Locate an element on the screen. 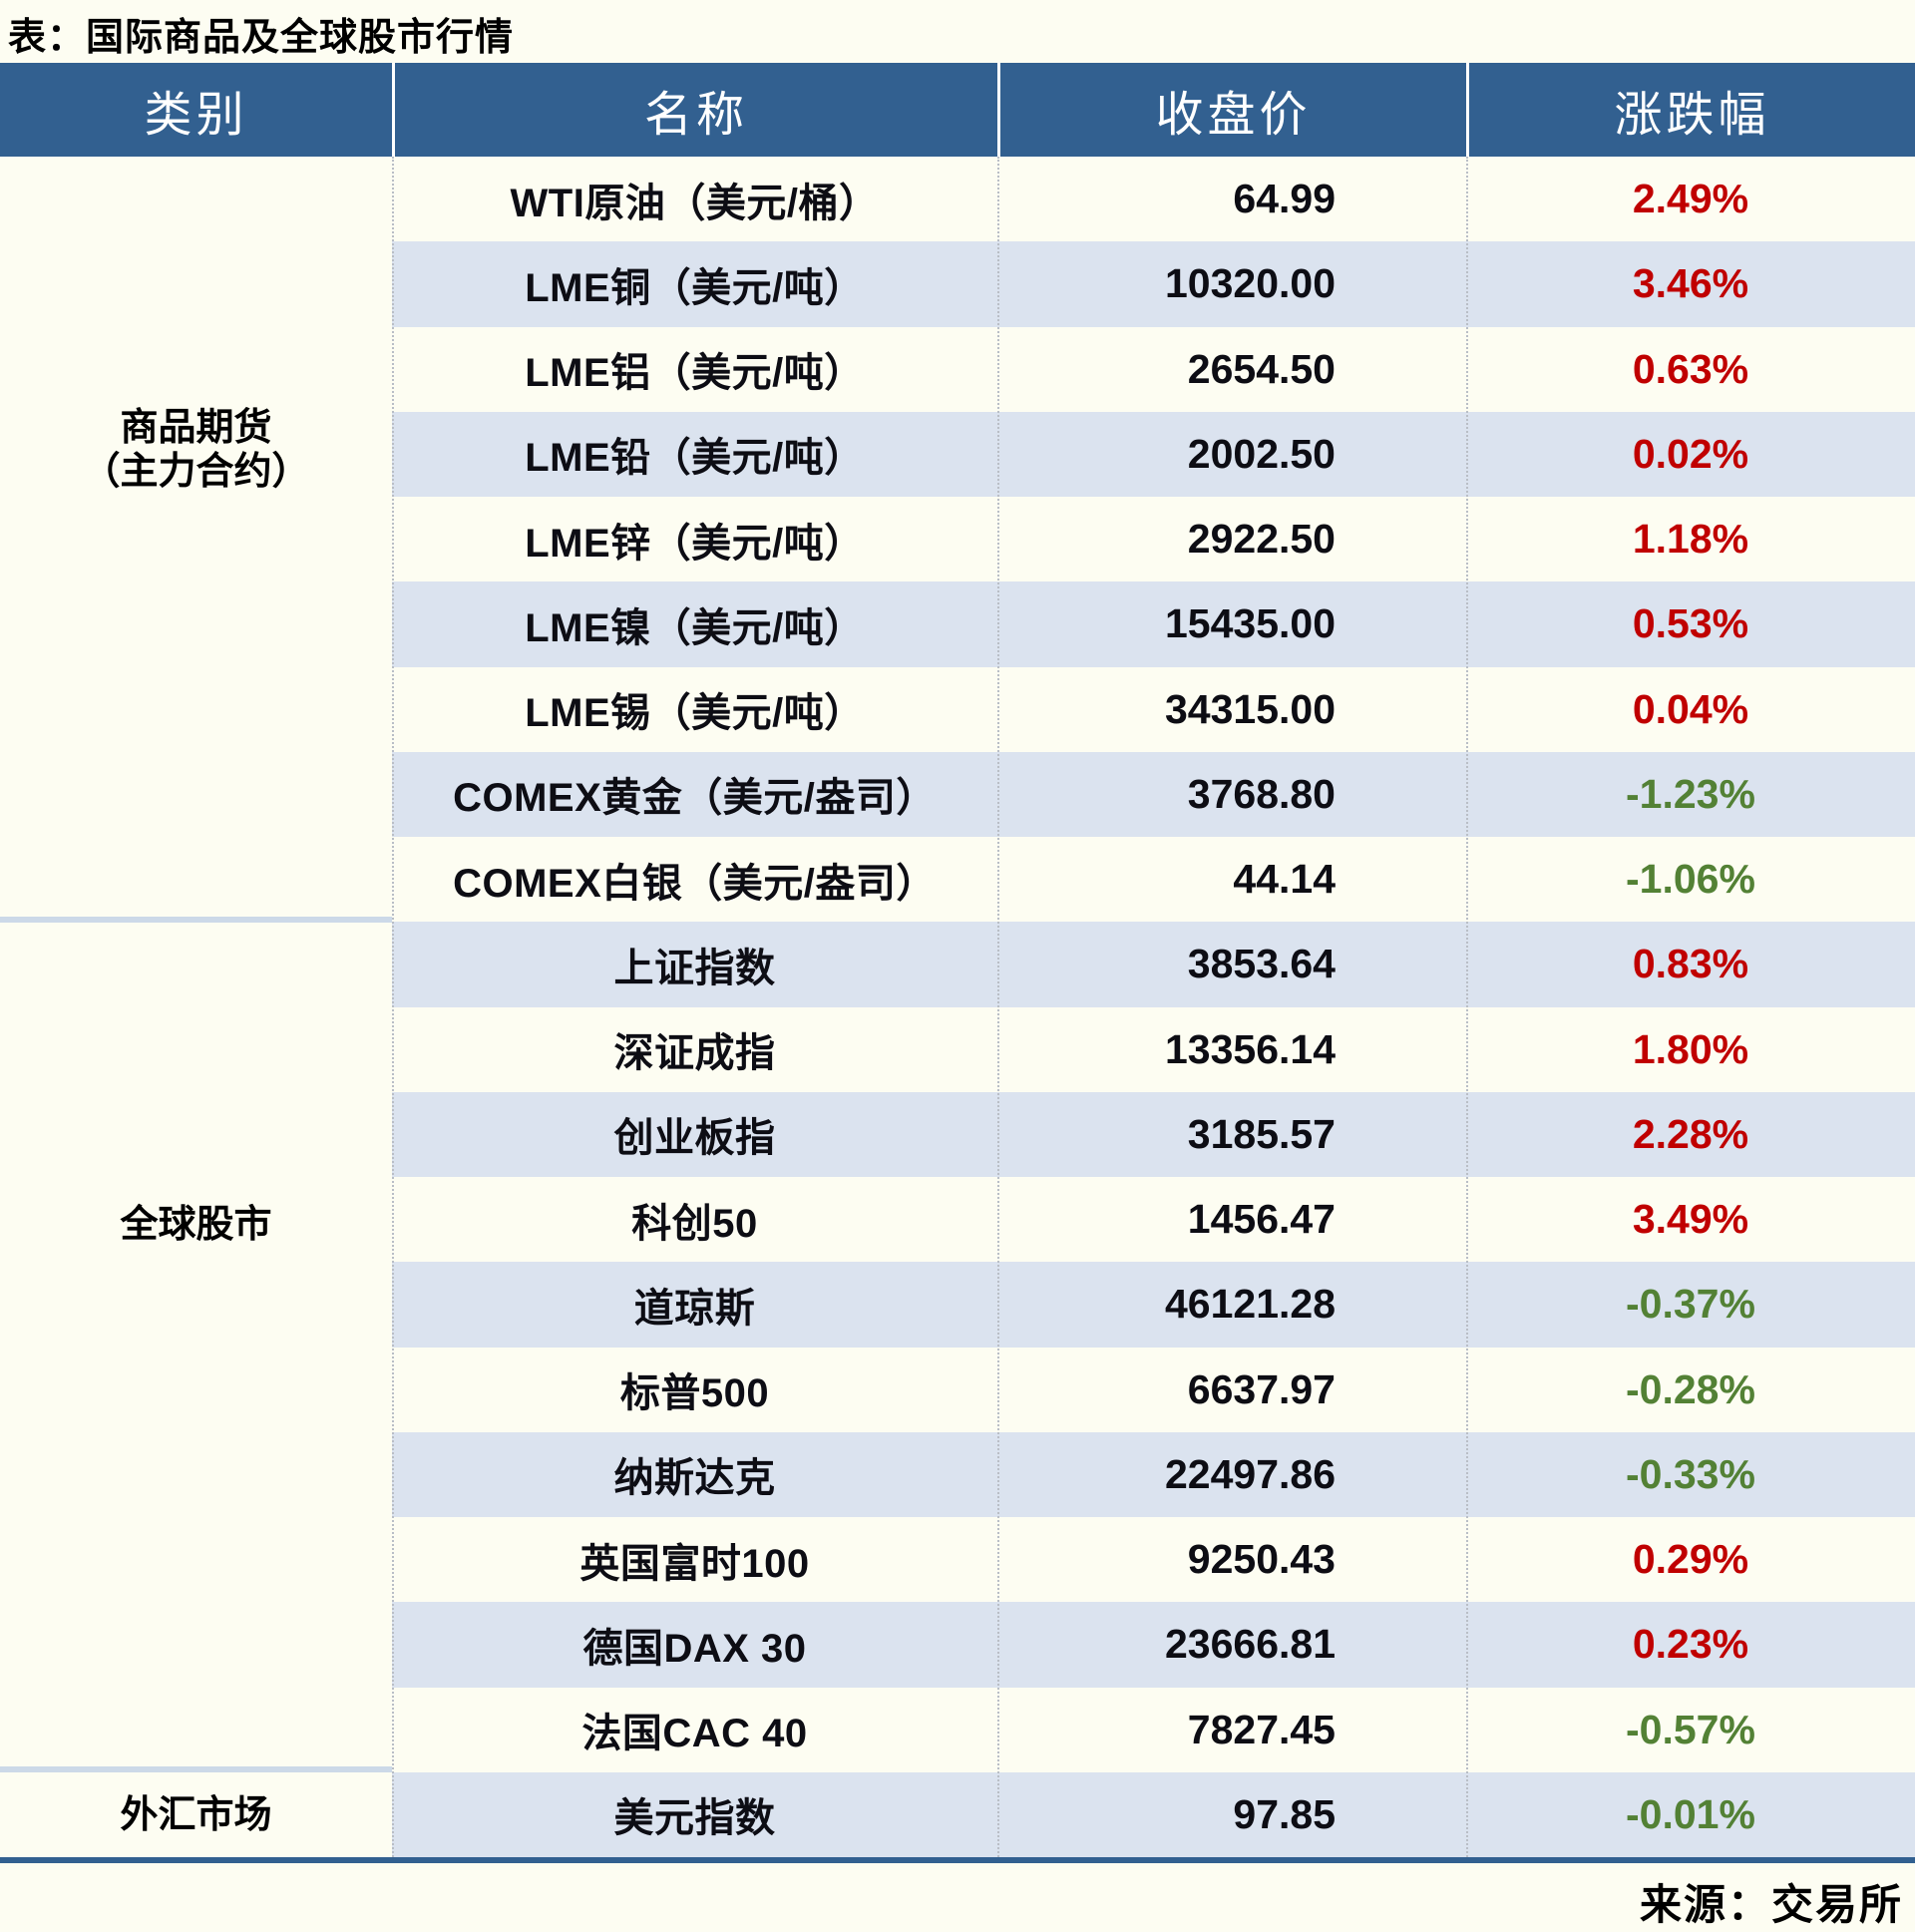 The height and width of the screenshot is (1932, 1915). instrument-name: LME铅（美元/吨） is located at coordinates (695, 459).